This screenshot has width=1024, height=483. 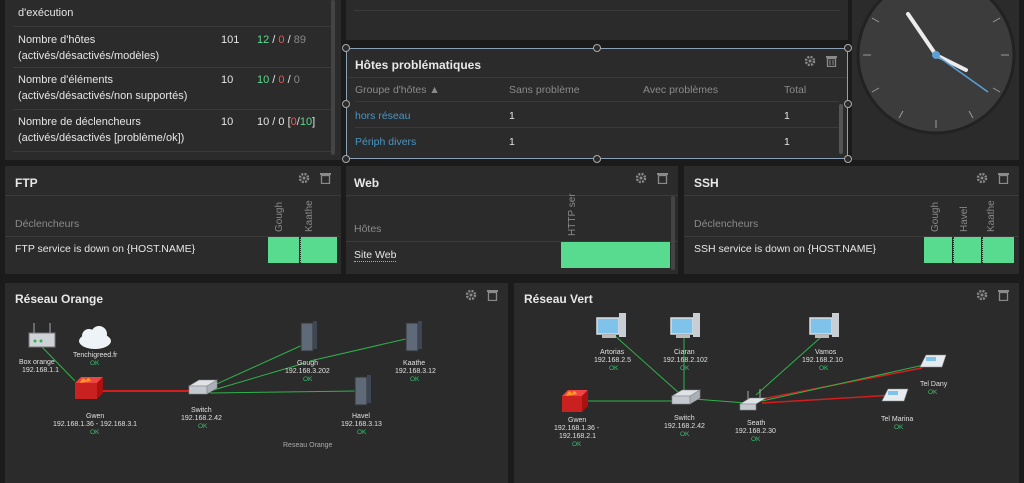 I want to click on col-with-problems: Avec problèmes, so click(x=681, y=90).